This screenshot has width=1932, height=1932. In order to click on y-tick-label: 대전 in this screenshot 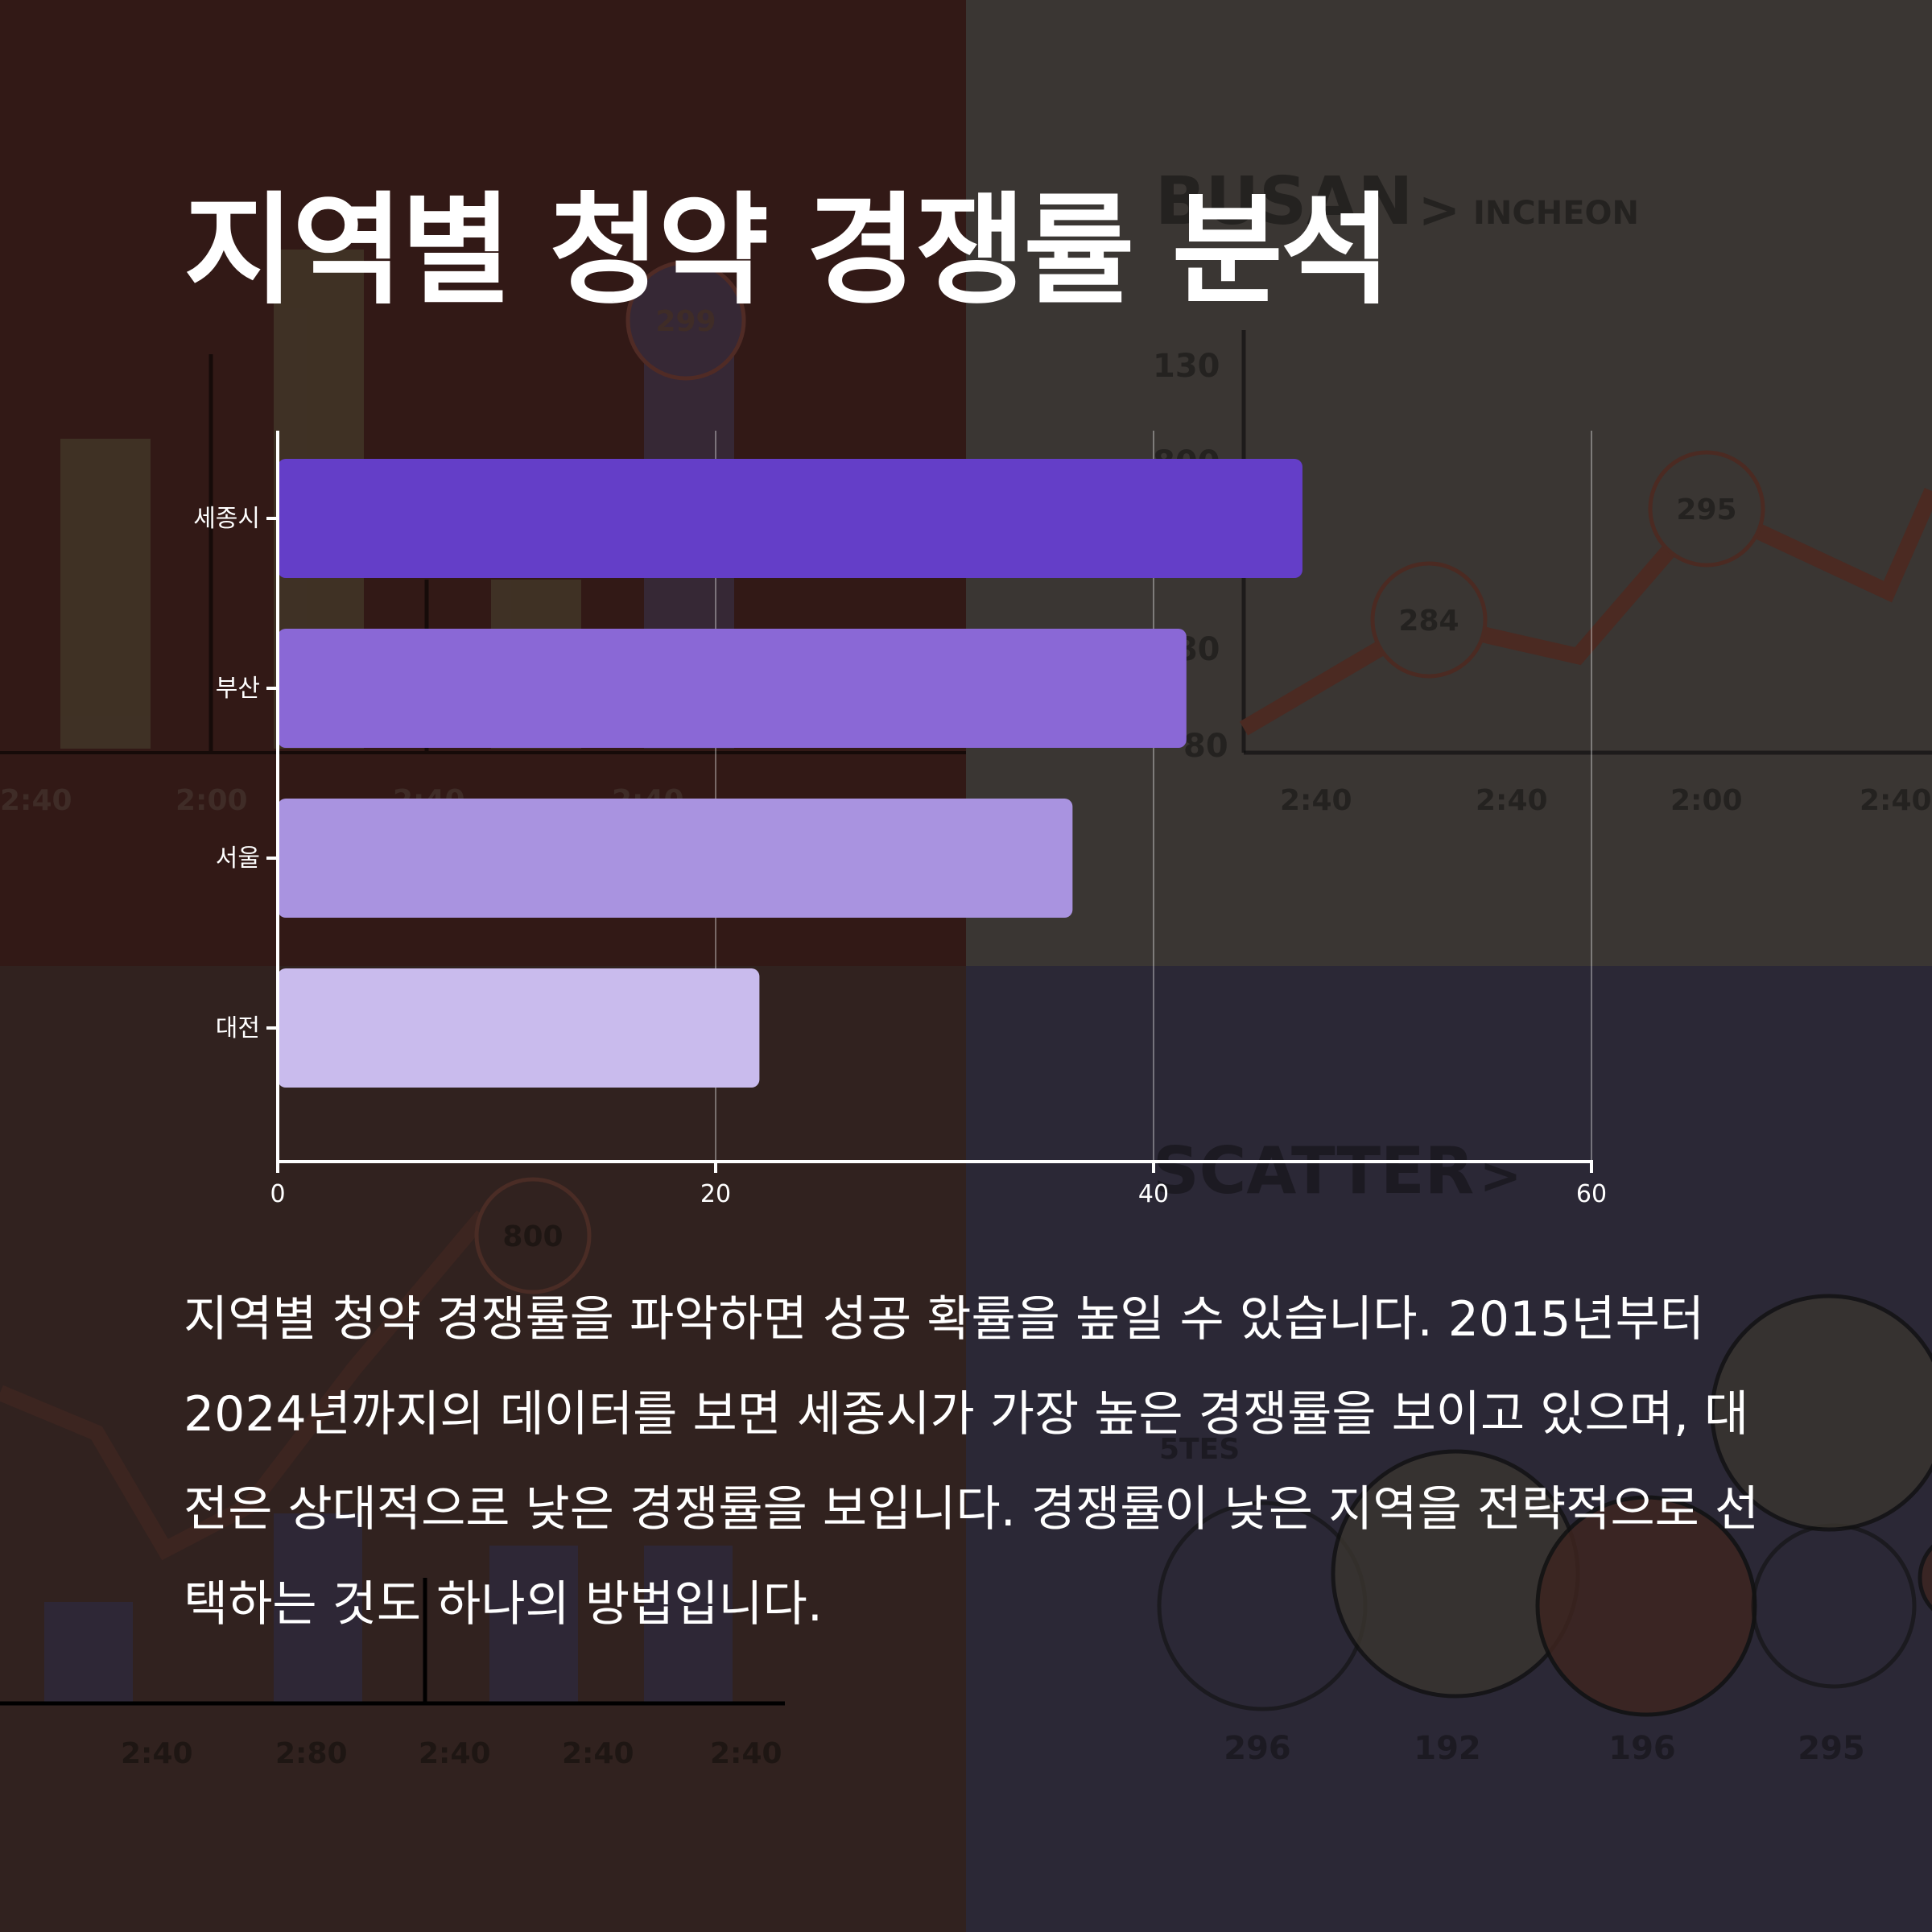, I will do `click(238, 1028)`.